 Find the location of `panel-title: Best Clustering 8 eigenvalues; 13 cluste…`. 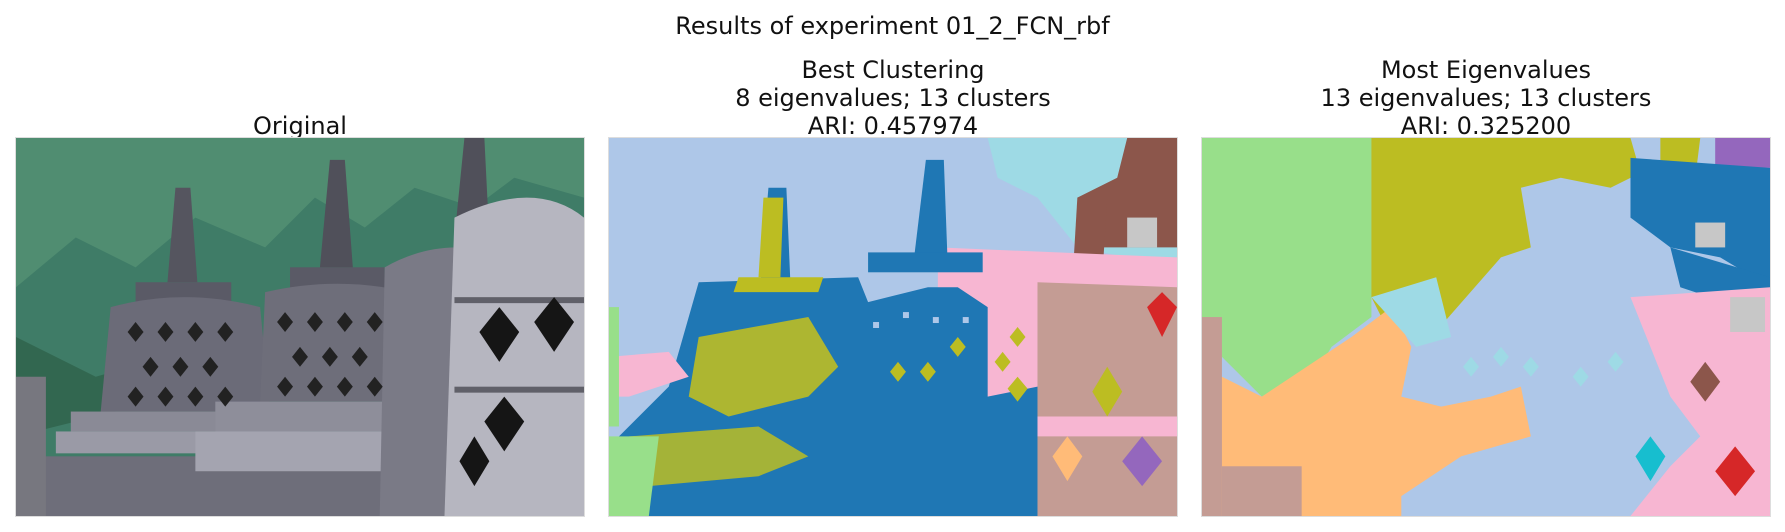

panel-title: Best Clustering 8 eigenvalues; 13 cluste… is located at coordinates (893, 98).